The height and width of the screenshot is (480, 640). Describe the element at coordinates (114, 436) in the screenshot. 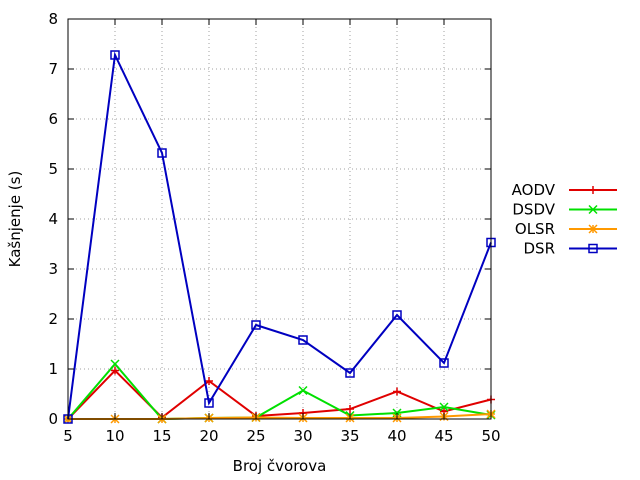

I see `x-tick-label: 10` at that location.